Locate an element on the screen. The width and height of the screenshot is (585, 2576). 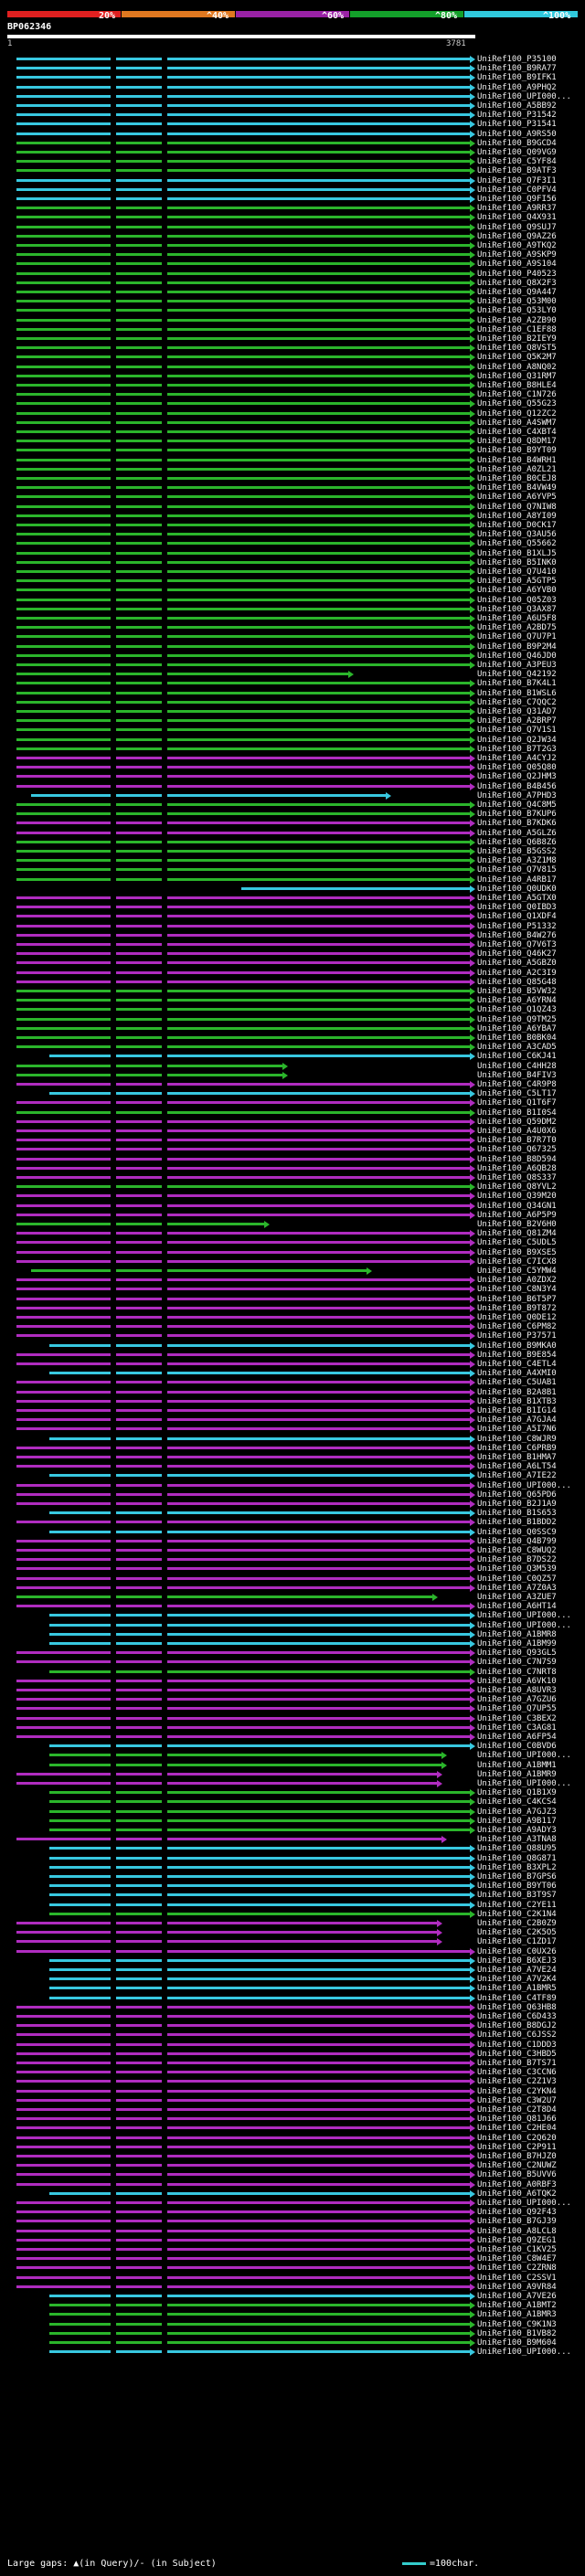
hit-row: UniRef100_A2BD75 is located at coordinates (293, 628).